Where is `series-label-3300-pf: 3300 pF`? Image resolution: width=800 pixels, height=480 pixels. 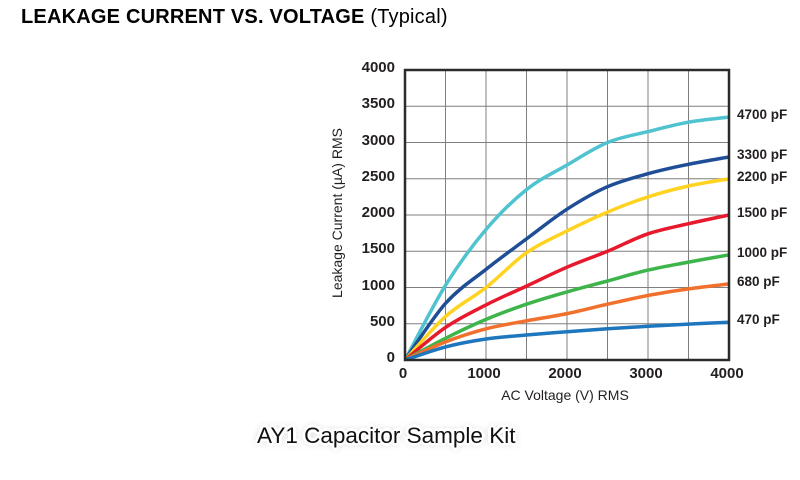
series-label-3300-pf: 3300 pF is located at coordinates (762, 154).